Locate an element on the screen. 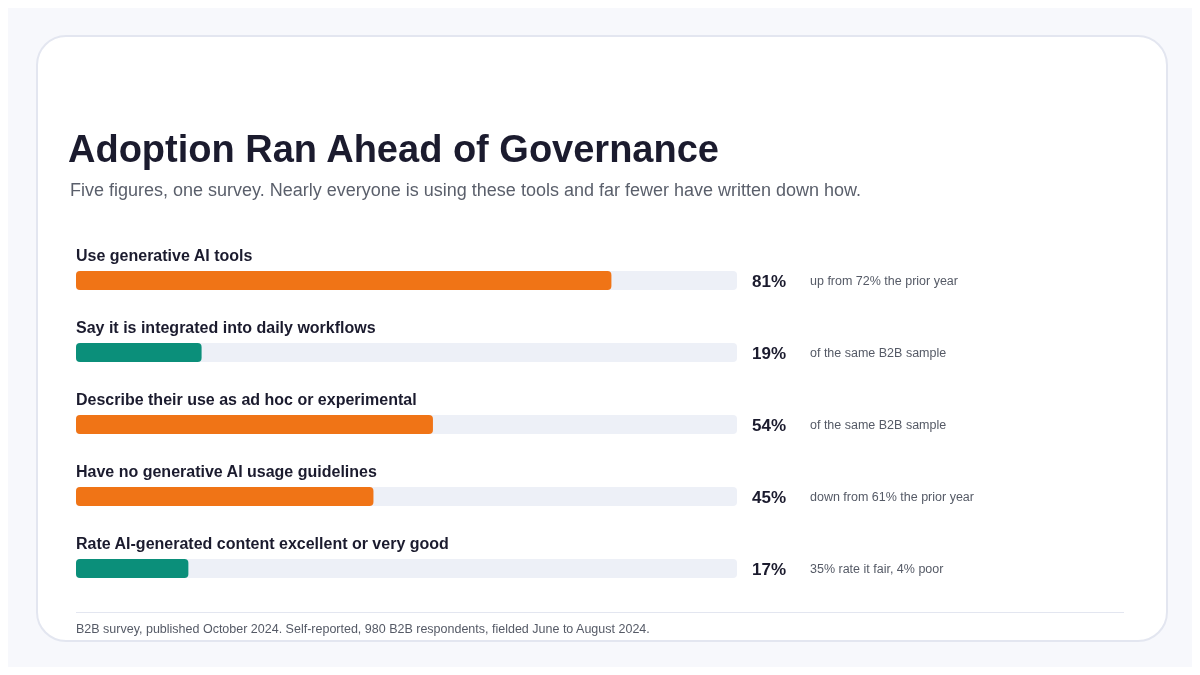 This screenshot has width=1200, height=675. data-label: 45% is located at coordinates (769, 497).